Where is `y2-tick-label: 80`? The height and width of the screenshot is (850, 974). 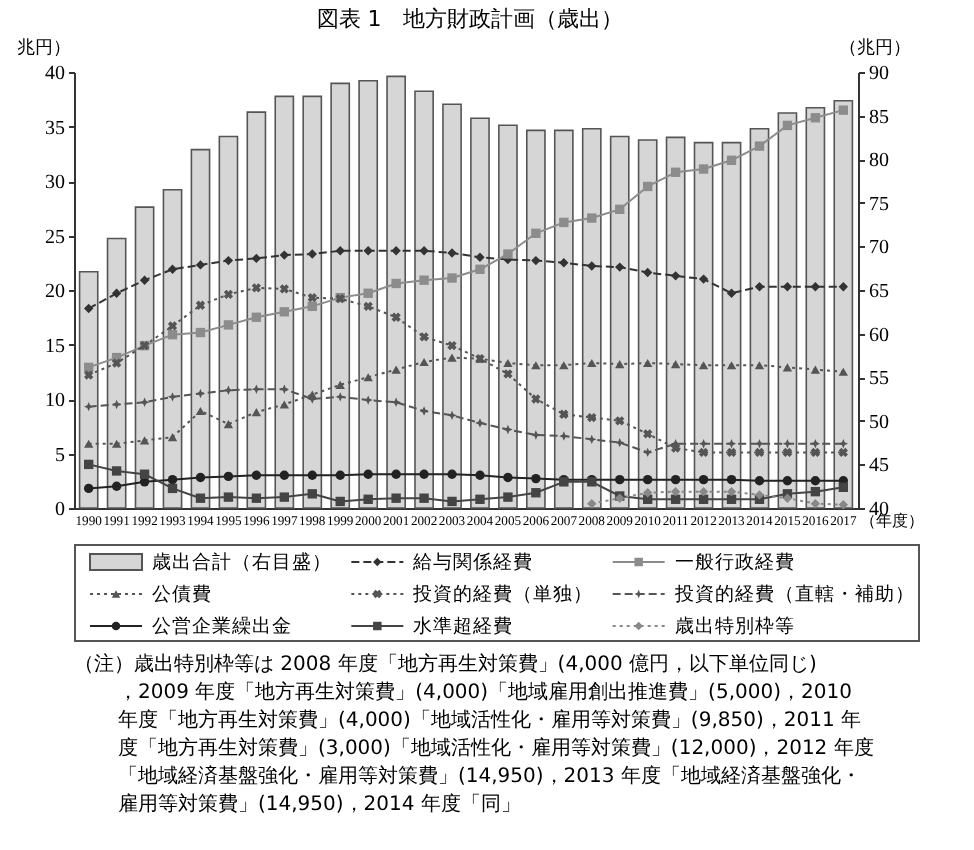
y2-tick-label: 80 is located at coordinates (879, 161).